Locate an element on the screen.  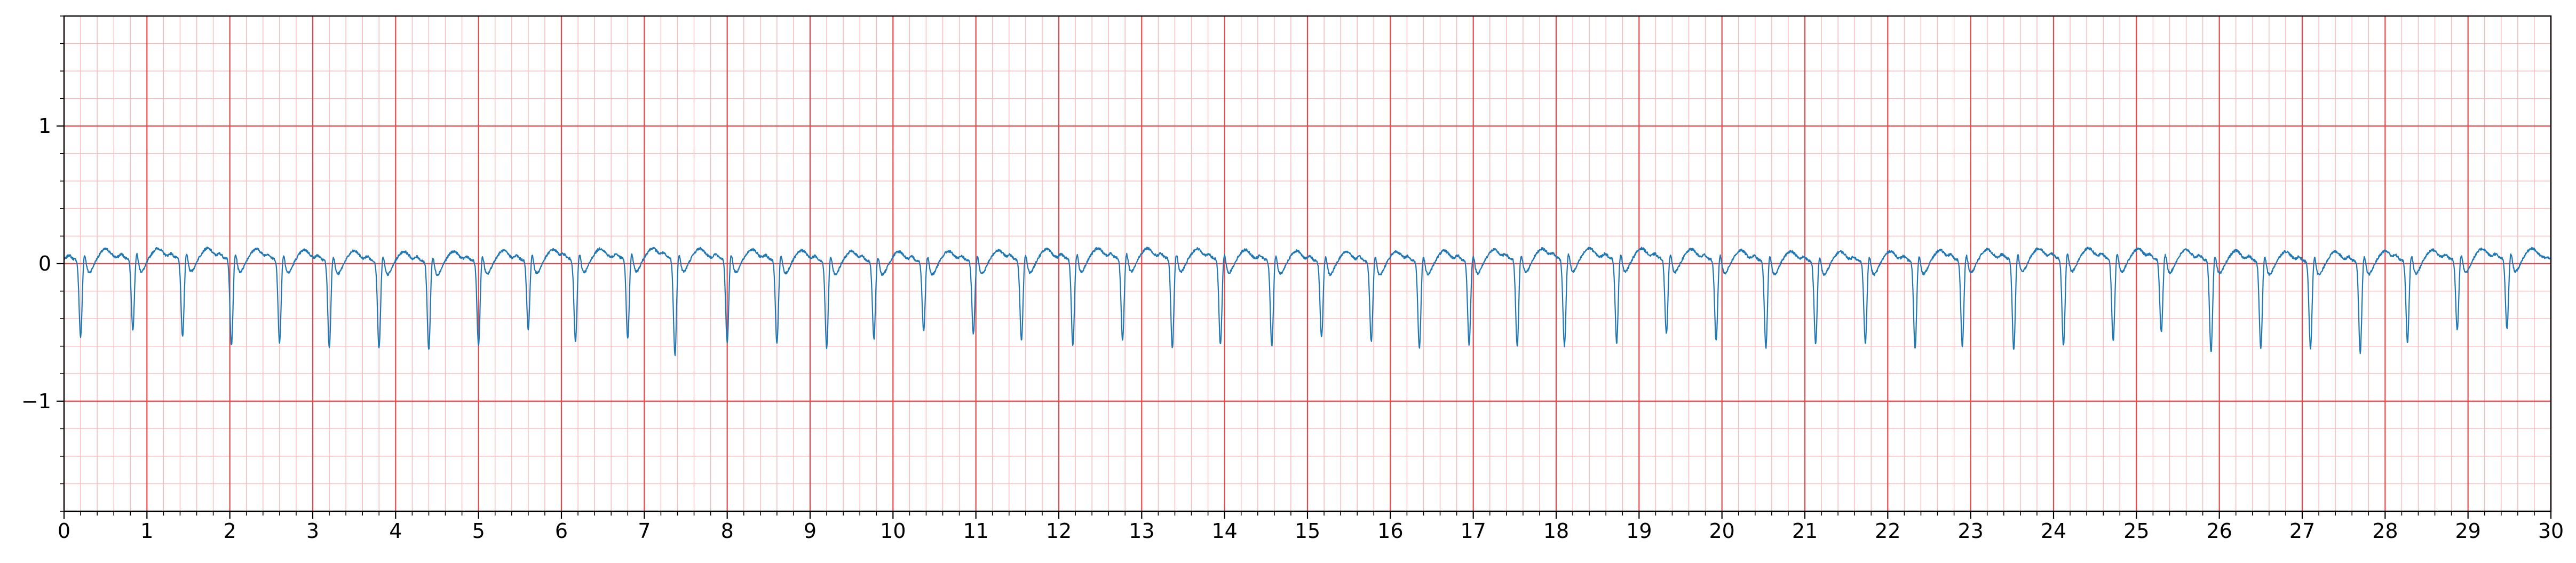
x-tick-label: 0 is located at coordinates (64, 531).